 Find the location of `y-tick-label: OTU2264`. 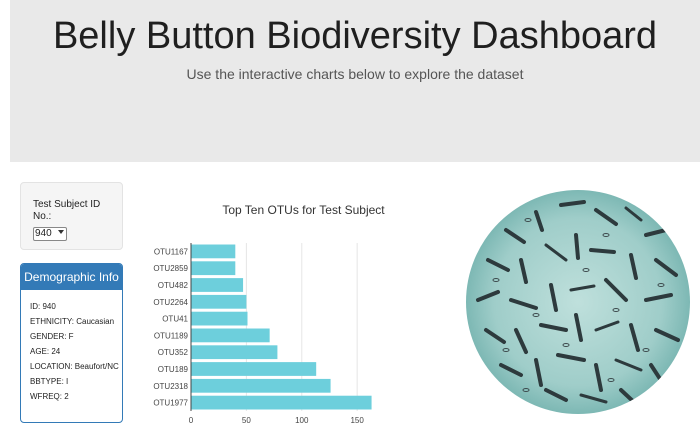

y-tick-label: OTU2264 is located at coordinates (170, 302).